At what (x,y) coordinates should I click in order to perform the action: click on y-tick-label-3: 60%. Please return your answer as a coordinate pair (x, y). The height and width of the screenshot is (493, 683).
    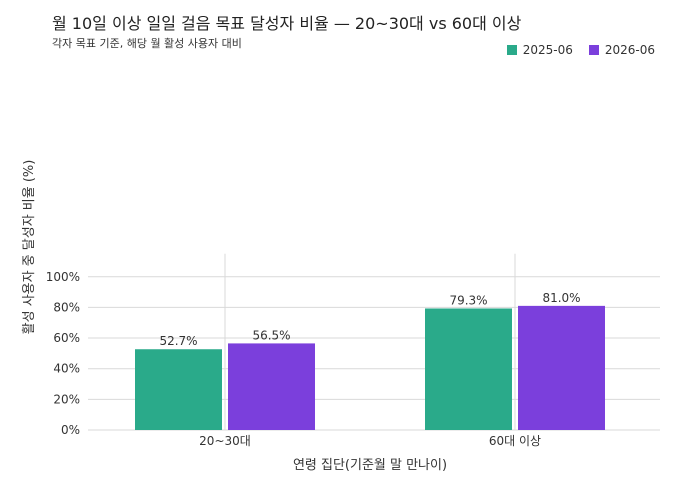
    Looking at the image, I should click on (66, 338).